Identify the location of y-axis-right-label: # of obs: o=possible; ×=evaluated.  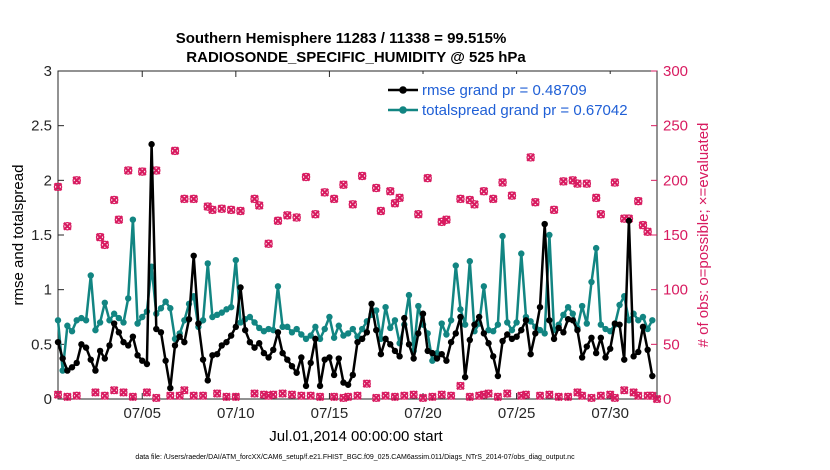
(703, 235).